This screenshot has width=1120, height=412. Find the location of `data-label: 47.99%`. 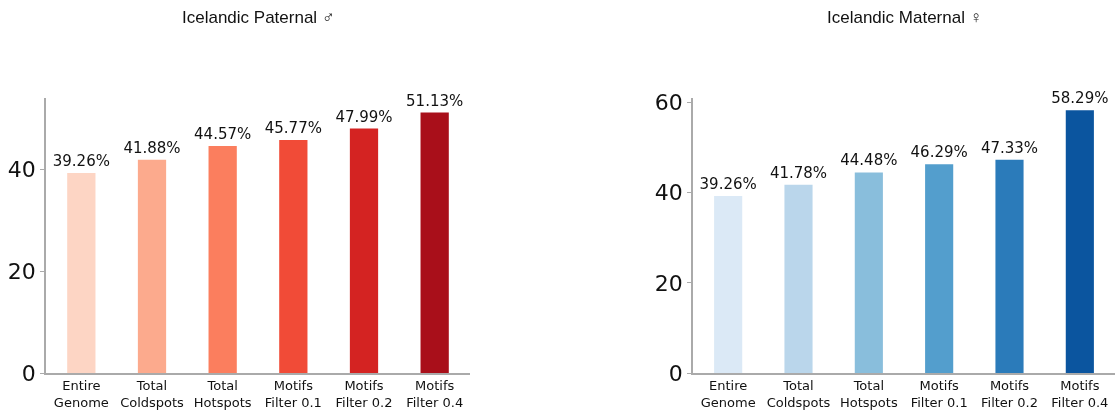

data-label: 47.99% is located at coordinates (364, 116).